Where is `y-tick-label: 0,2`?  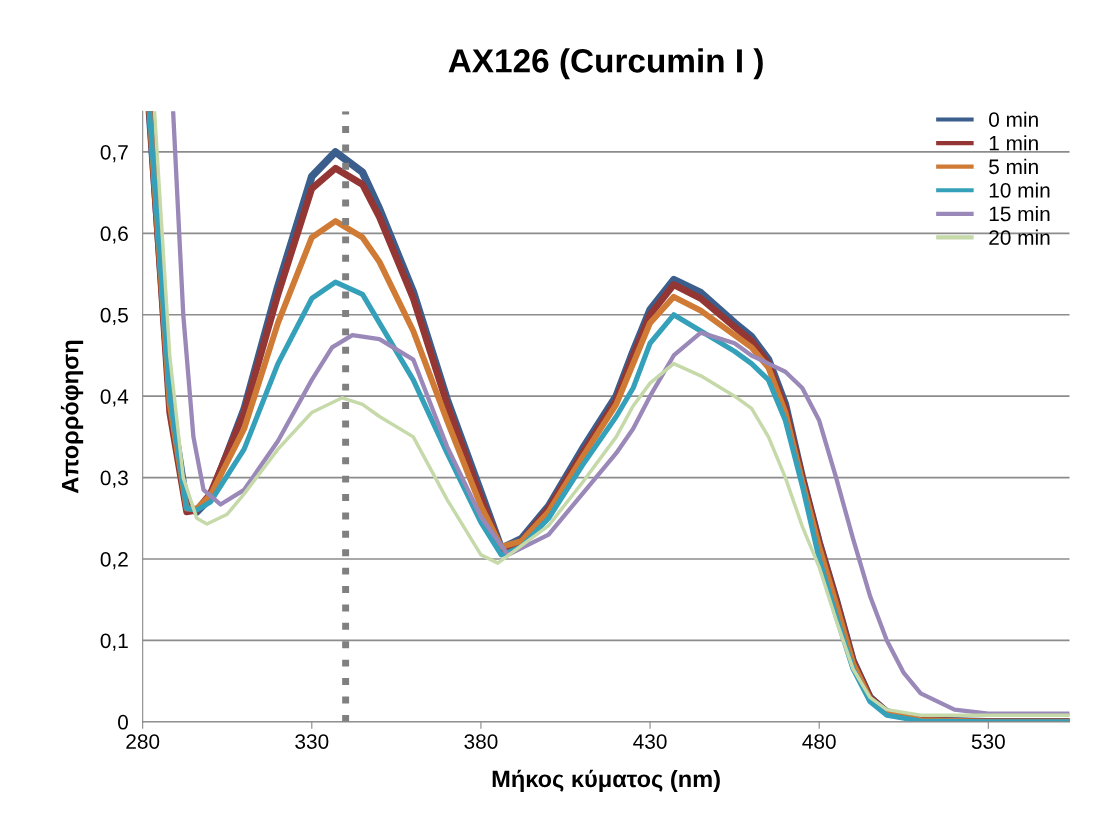
y-tick-label: 0,2 is located at coordinates (114, 561).